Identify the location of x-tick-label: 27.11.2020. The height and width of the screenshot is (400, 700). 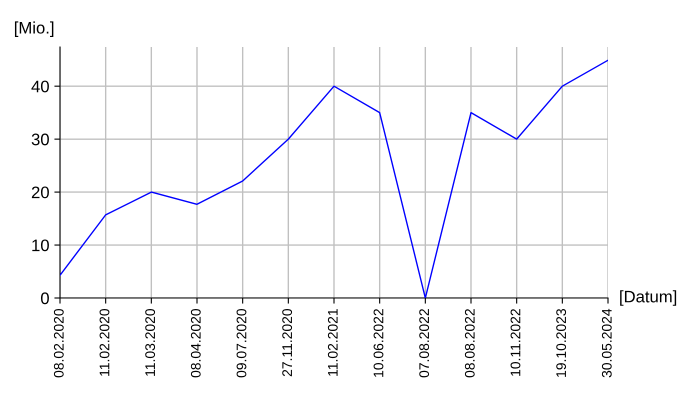
(287, 342).